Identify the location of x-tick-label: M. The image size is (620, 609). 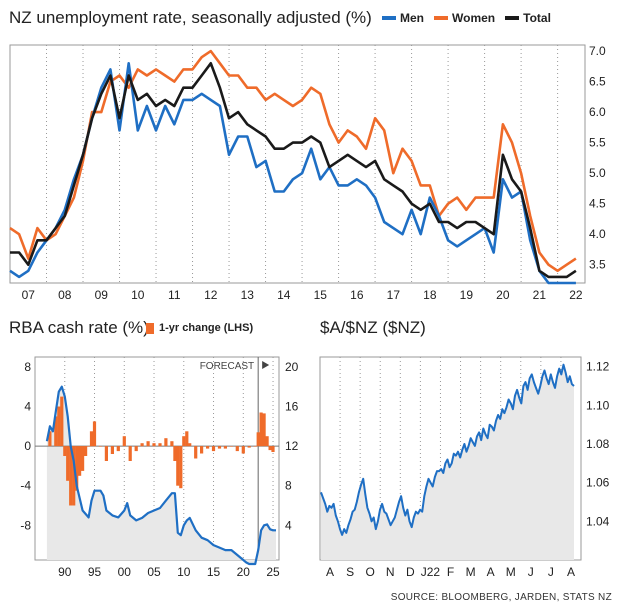
(511, 572).